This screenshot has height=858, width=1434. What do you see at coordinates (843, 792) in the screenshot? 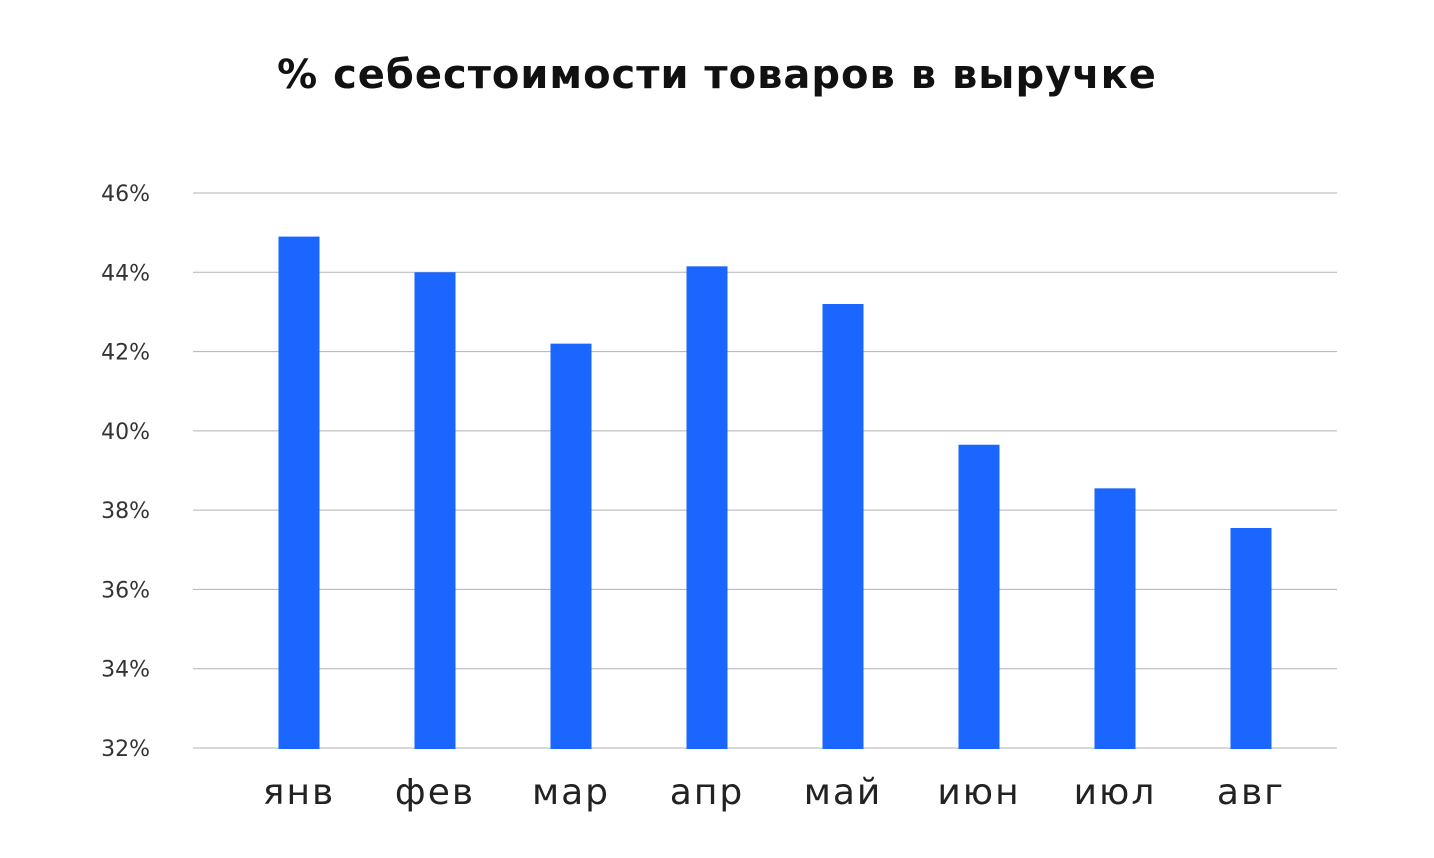
I see `x-category-label: май` at bounding box center [843, 792].